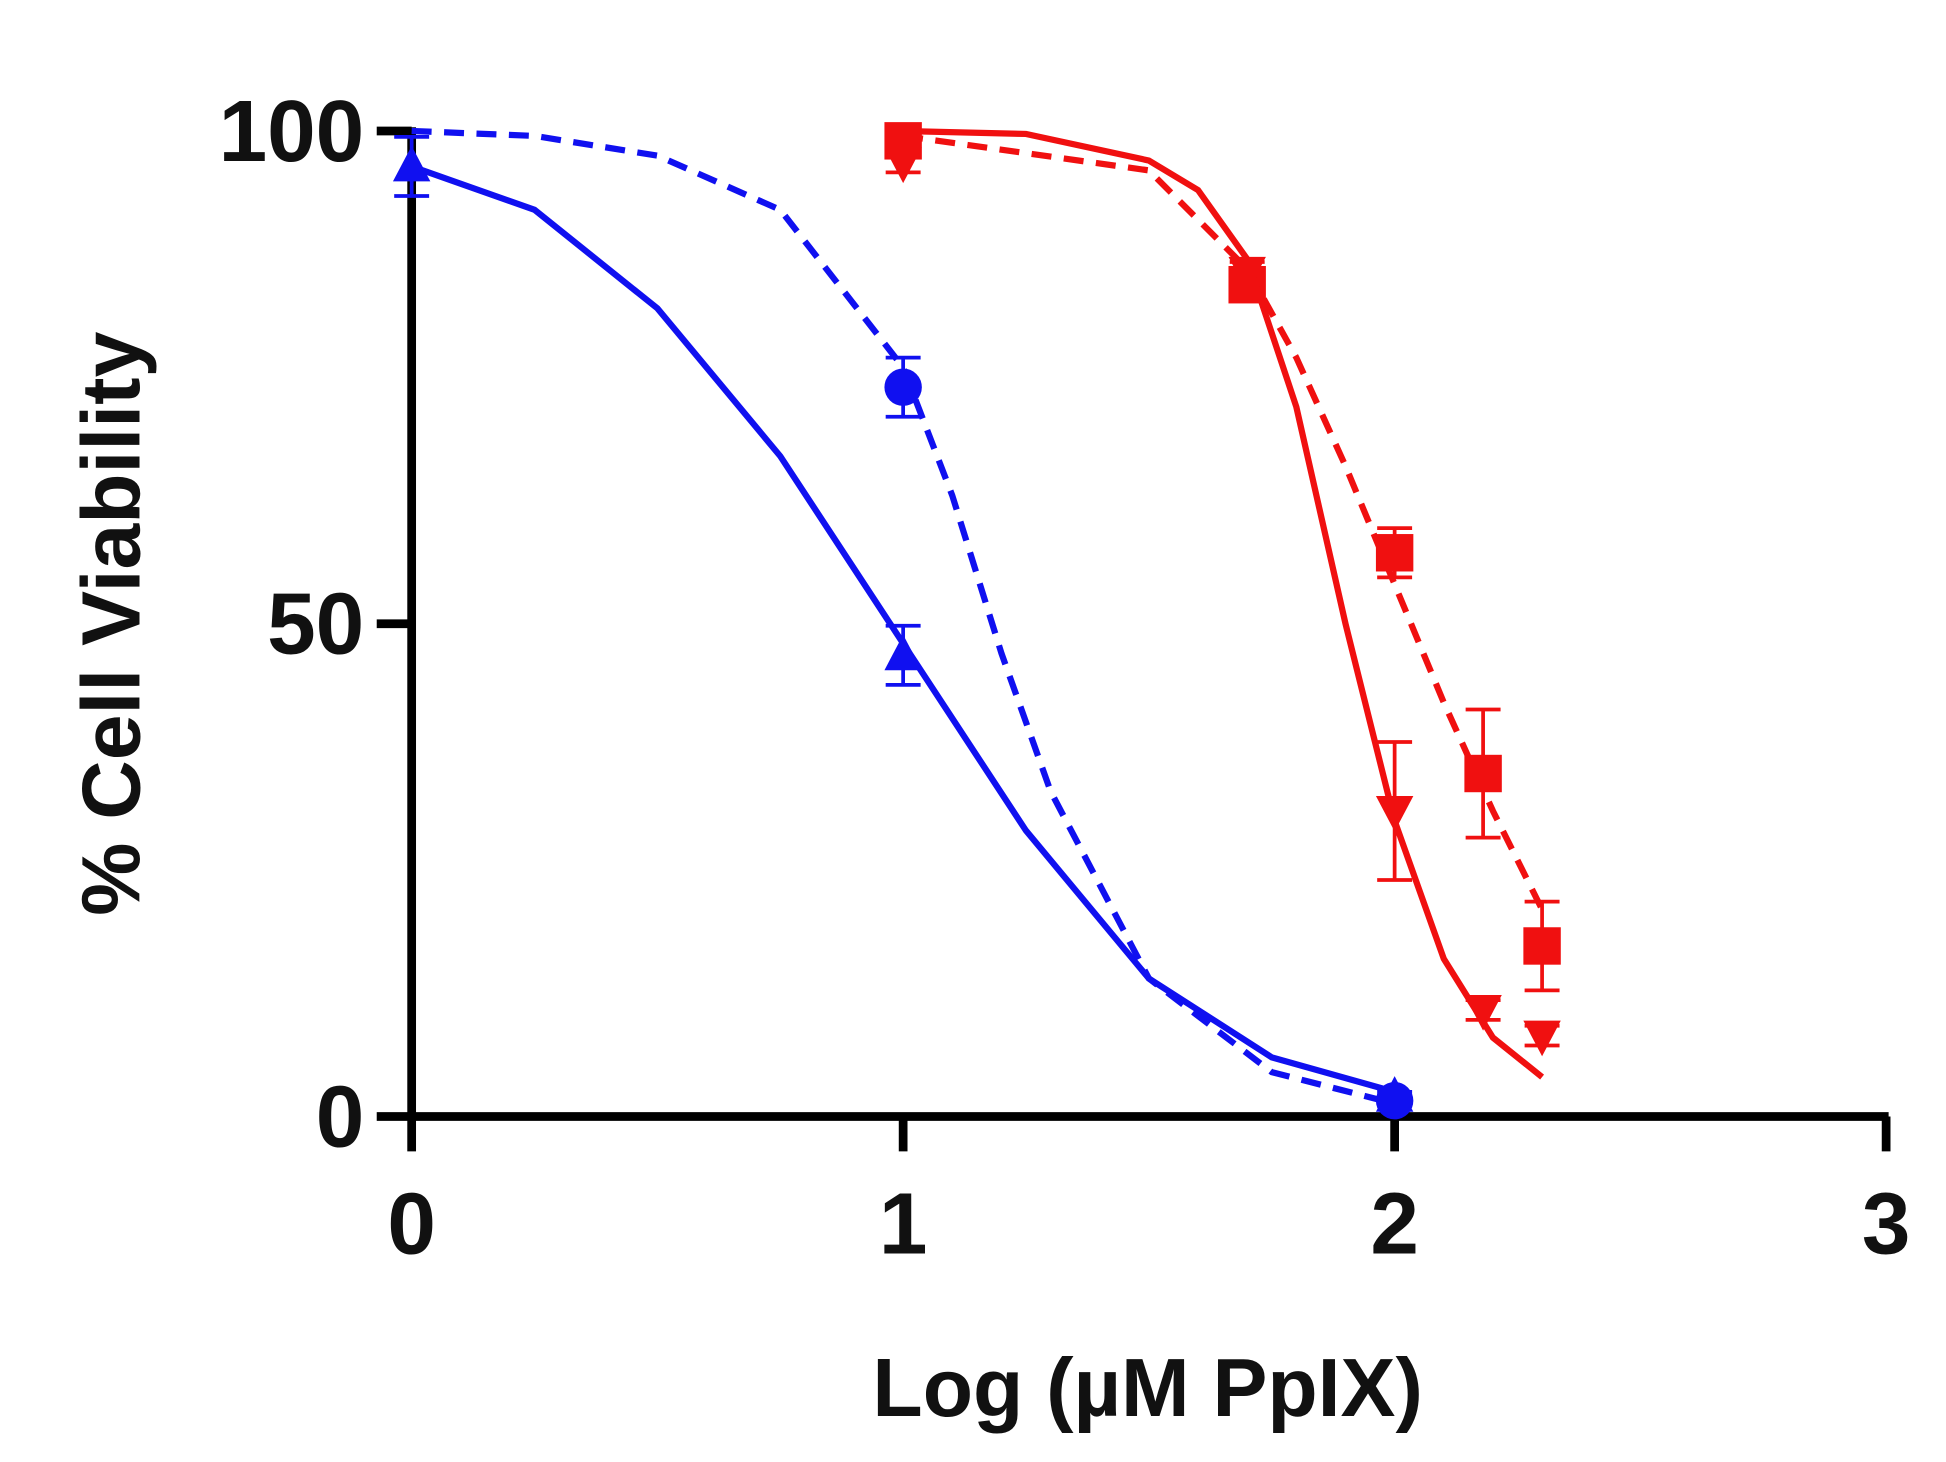 This screenshot has width=1946, height=1462. I want to click on y-axis-title: % Cell Viability, so click(112, 623).